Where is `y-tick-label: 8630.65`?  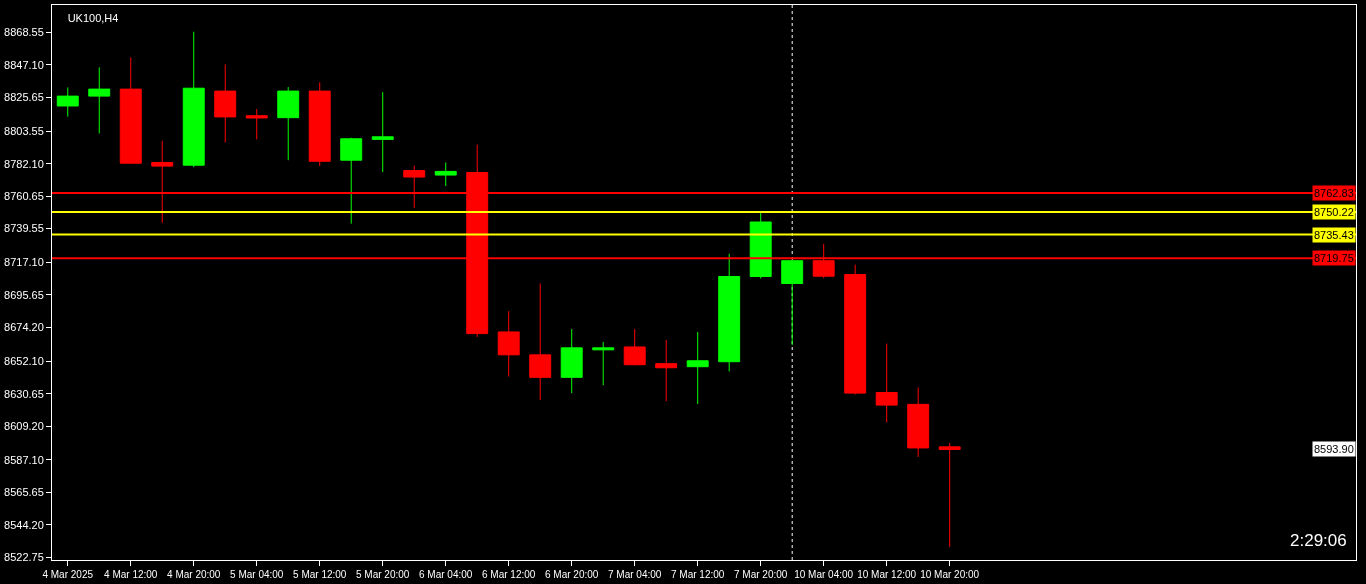
y-tick-label: 8630.65 is located at coordinates (24, 393).